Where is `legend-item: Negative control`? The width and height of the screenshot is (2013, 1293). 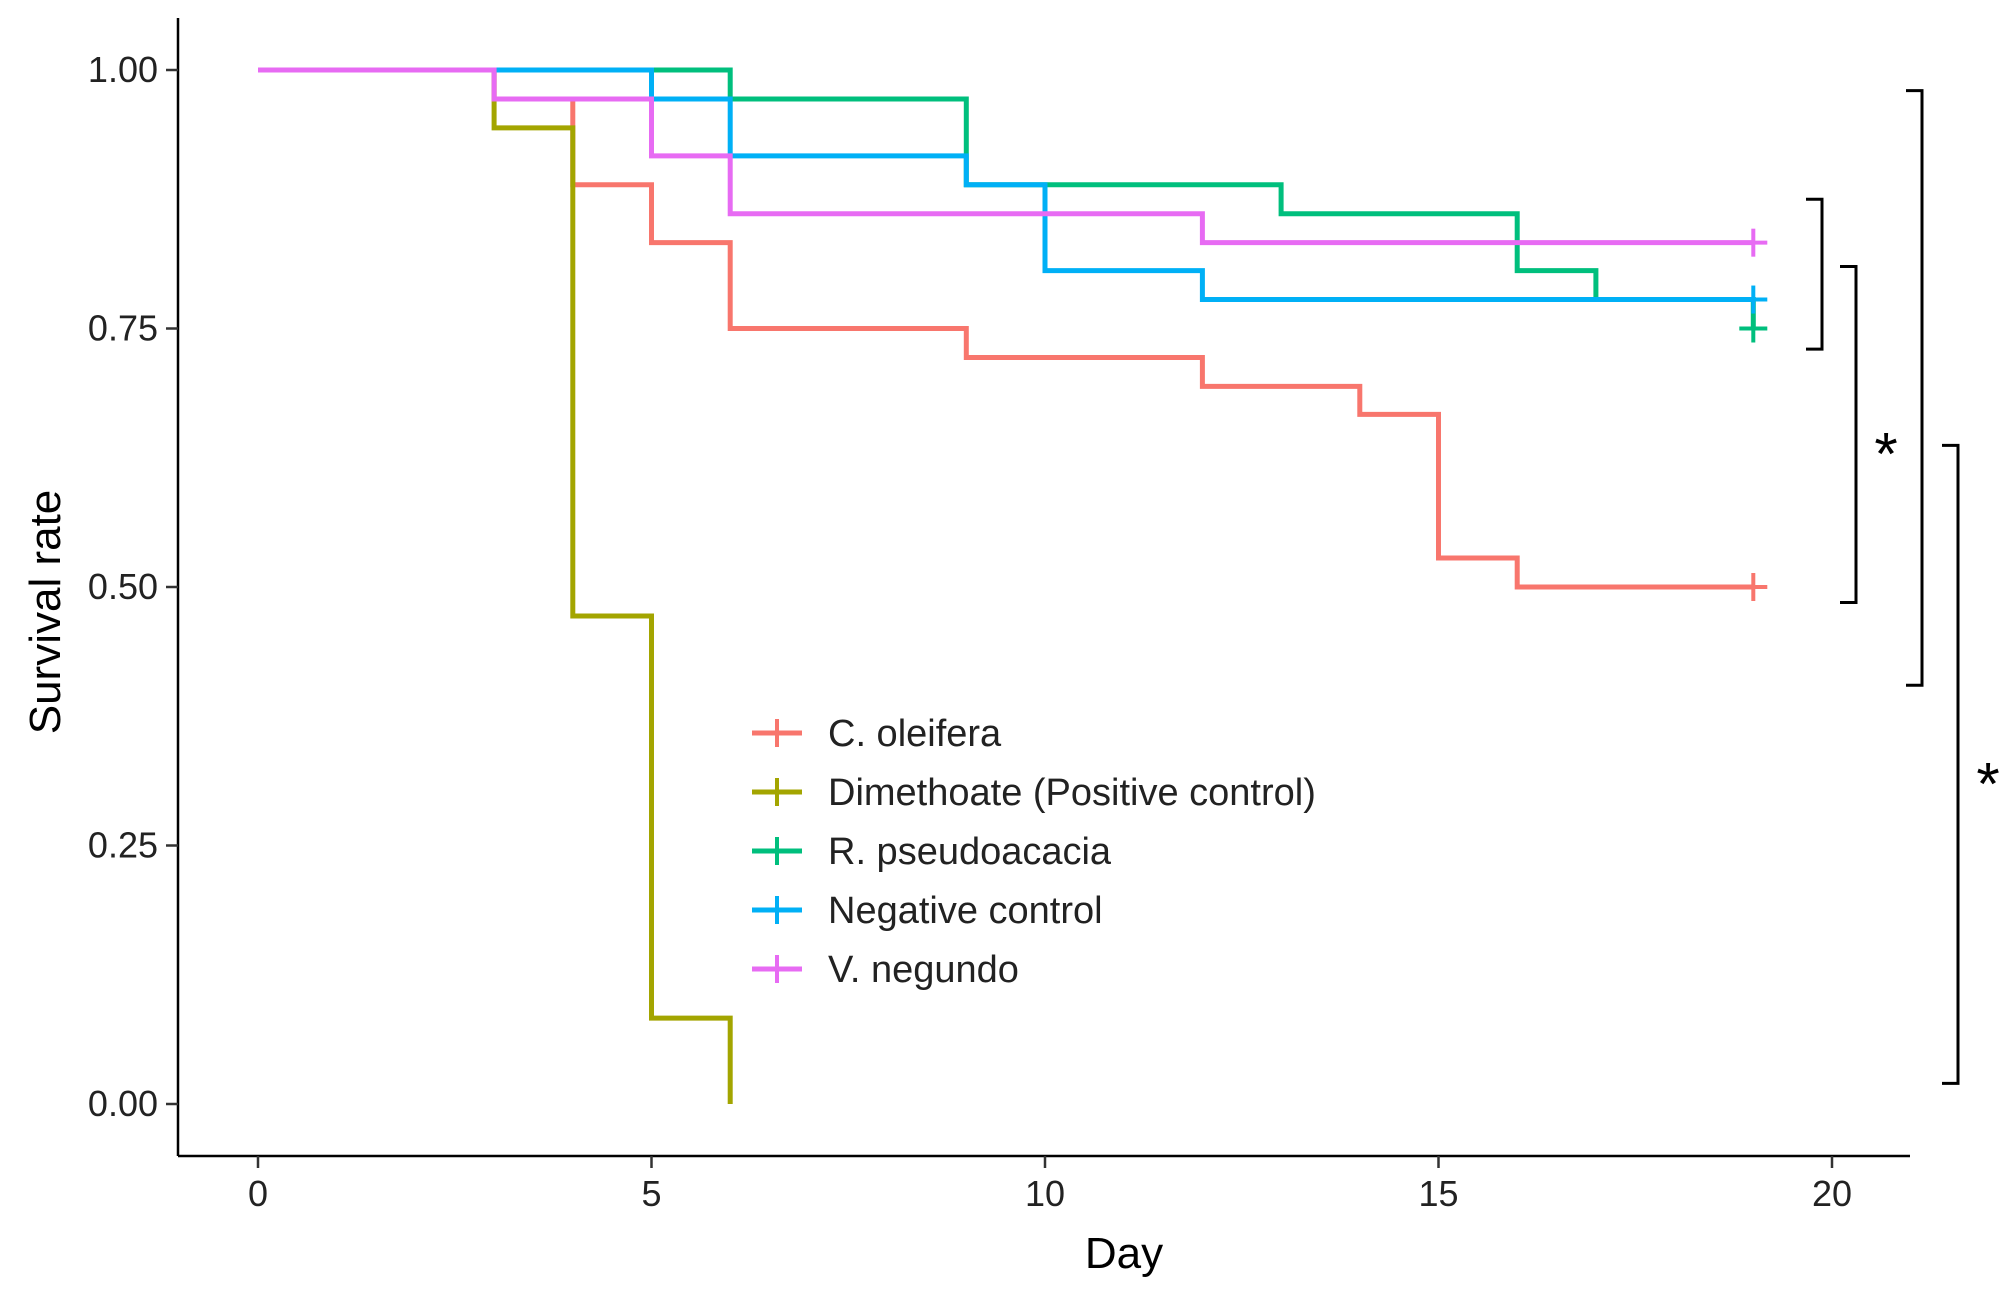
legend-item: Negative control is located at coordinates (927, 911).